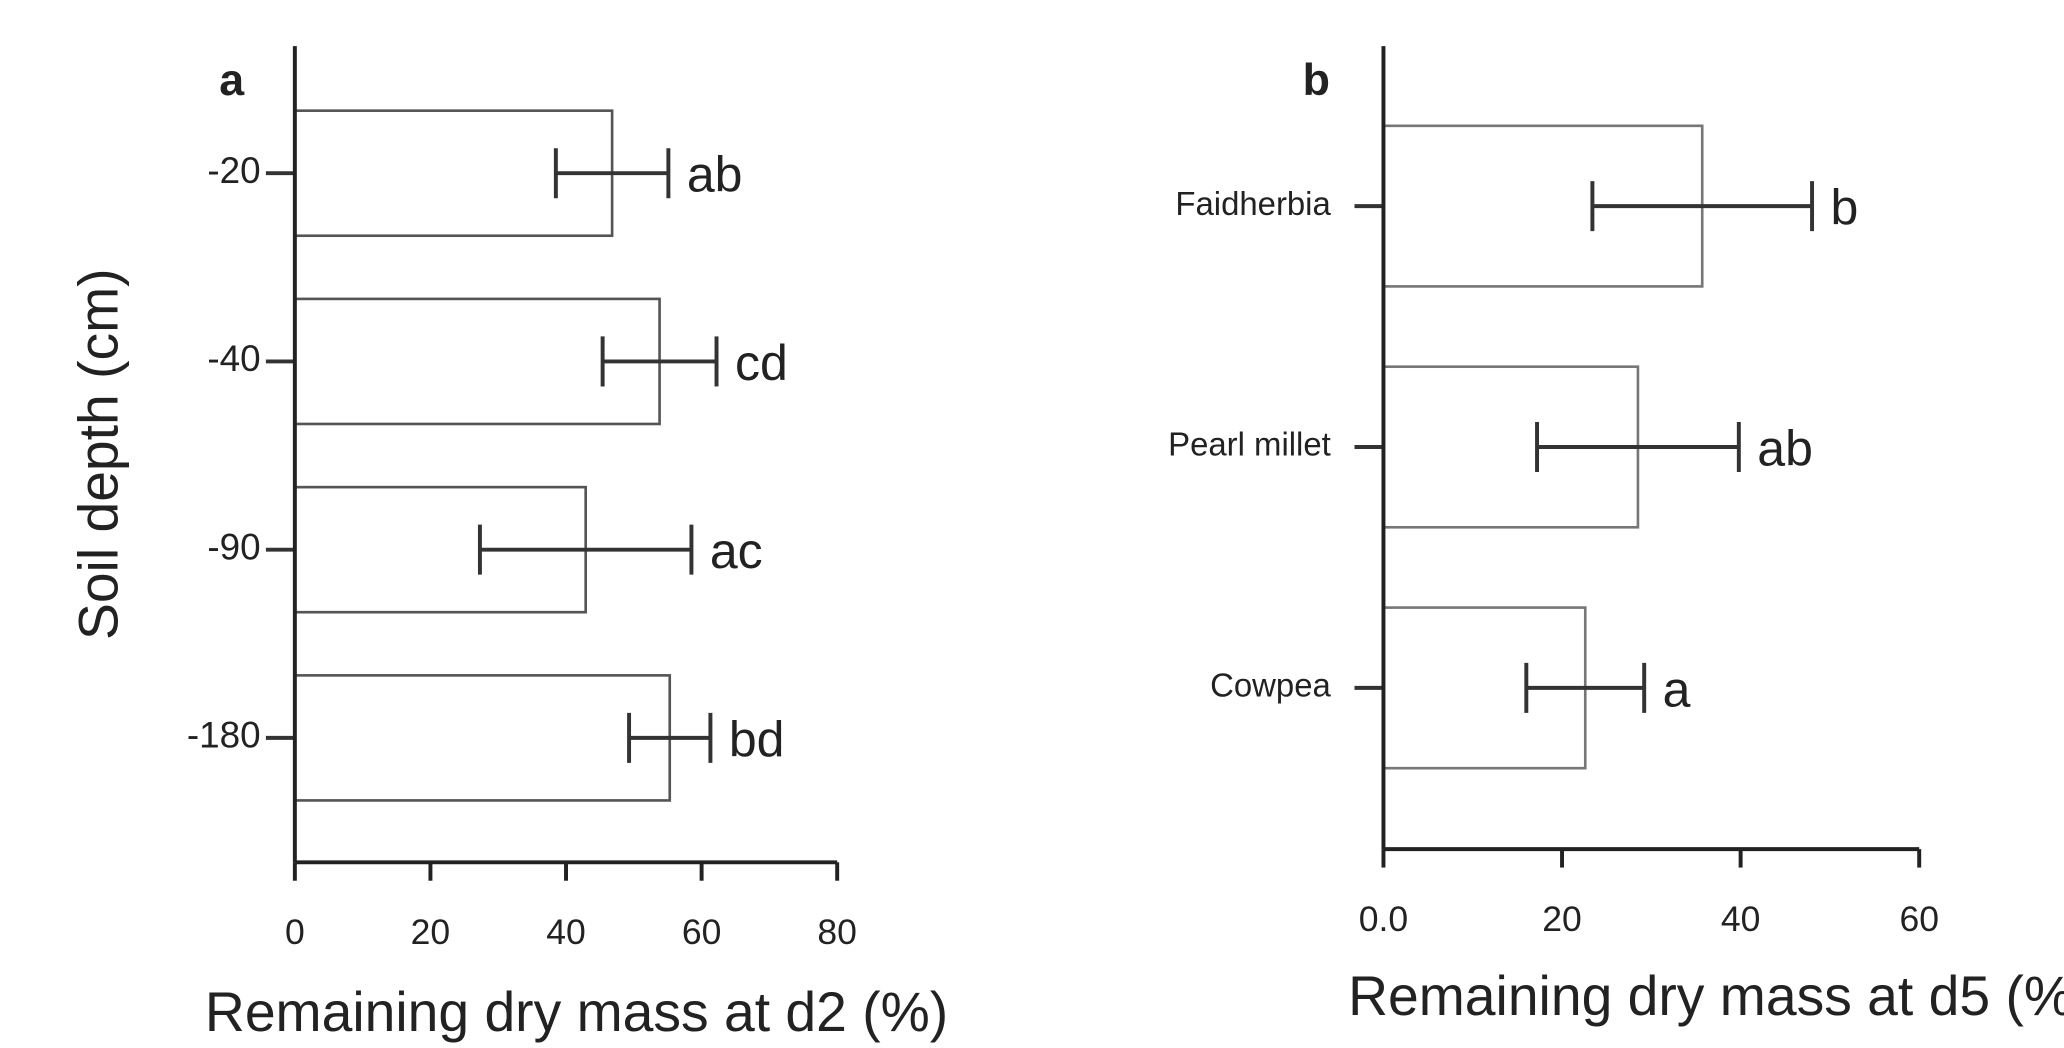  Describe the element at coordinates (736, 551) in the screenshot. I see `significance-letter: ac` at that location.